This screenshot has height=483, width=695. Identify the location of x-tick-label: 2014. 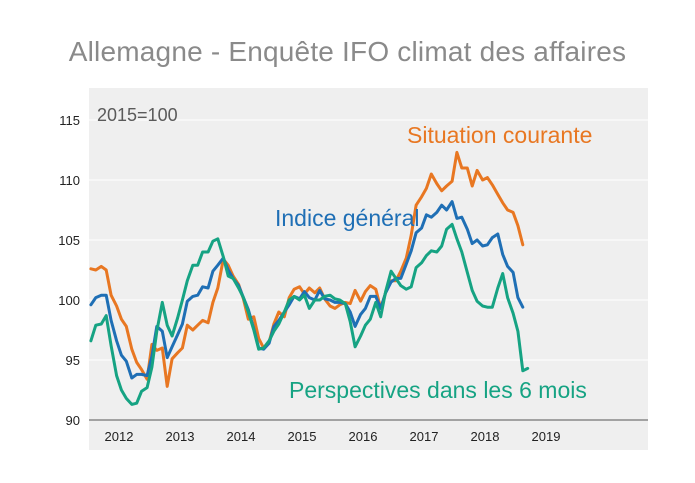
(241, 436).